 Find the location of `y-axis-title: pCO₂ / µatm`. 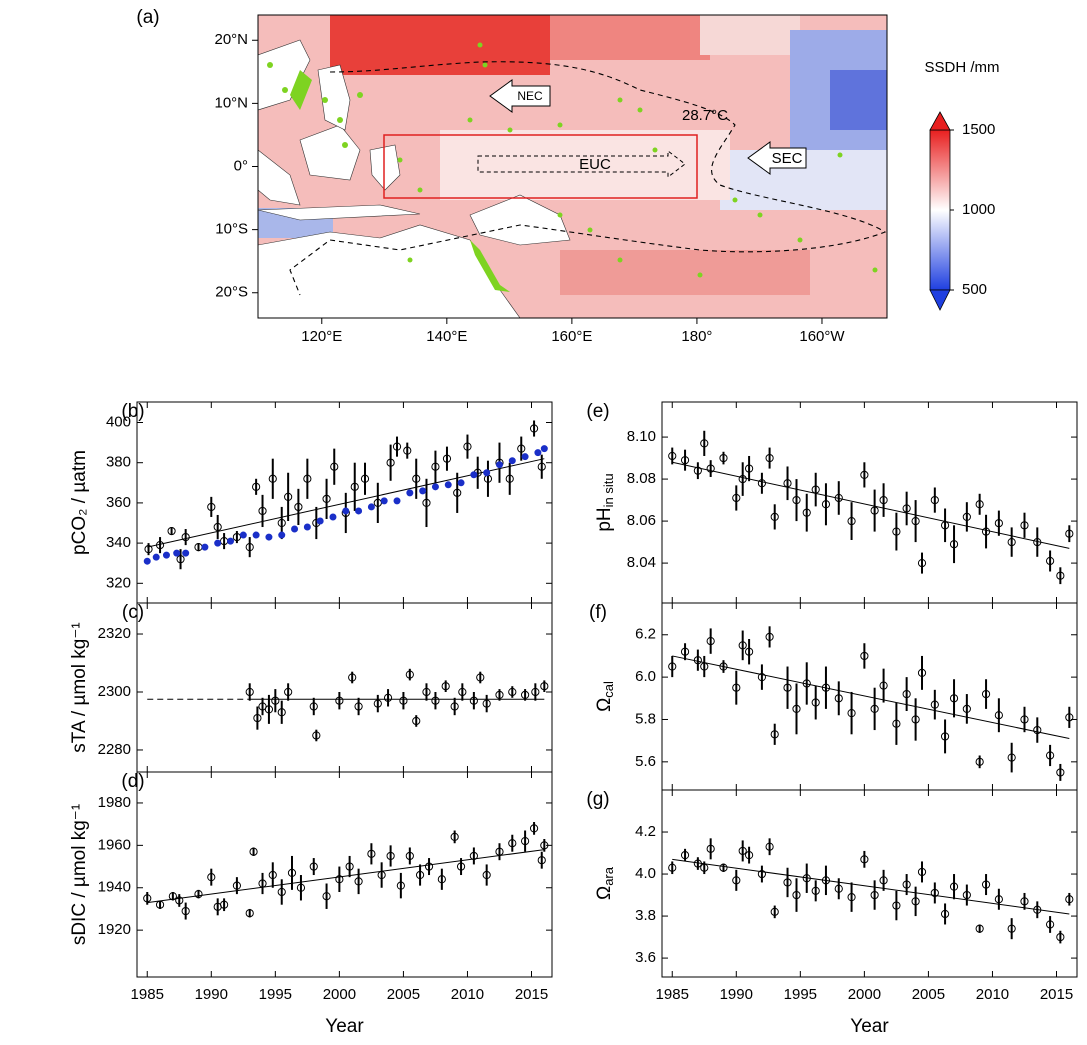

y-axis-title: pCO₂ / µatm is located at coordinates (79, 502).